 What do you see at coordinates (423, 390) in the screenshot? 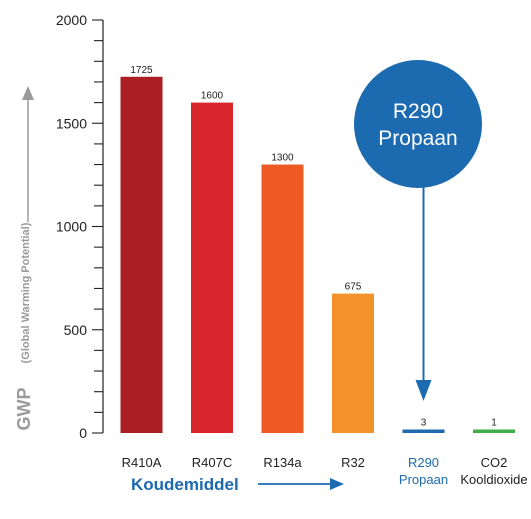
I see `callout-arrow-head` at bounding box center [423, 390].